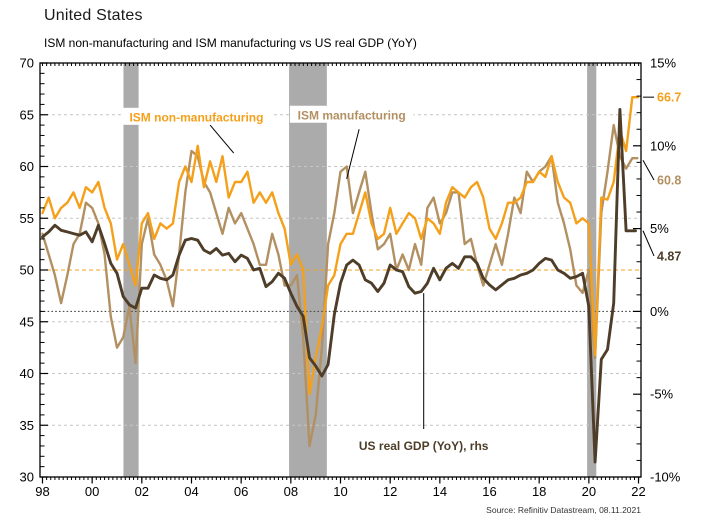 The width and height of the screenshot is (713, 531). I want to click on x-axis-label: 14, so click(440, 491).